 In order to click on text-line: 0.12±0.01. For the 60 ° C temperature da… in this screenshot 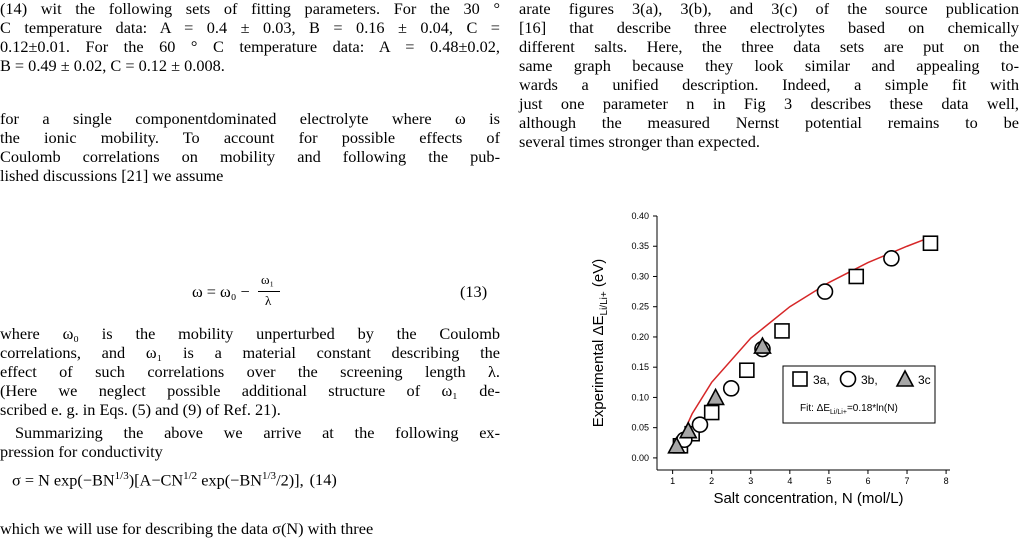, I will do `click(250, 46)`.